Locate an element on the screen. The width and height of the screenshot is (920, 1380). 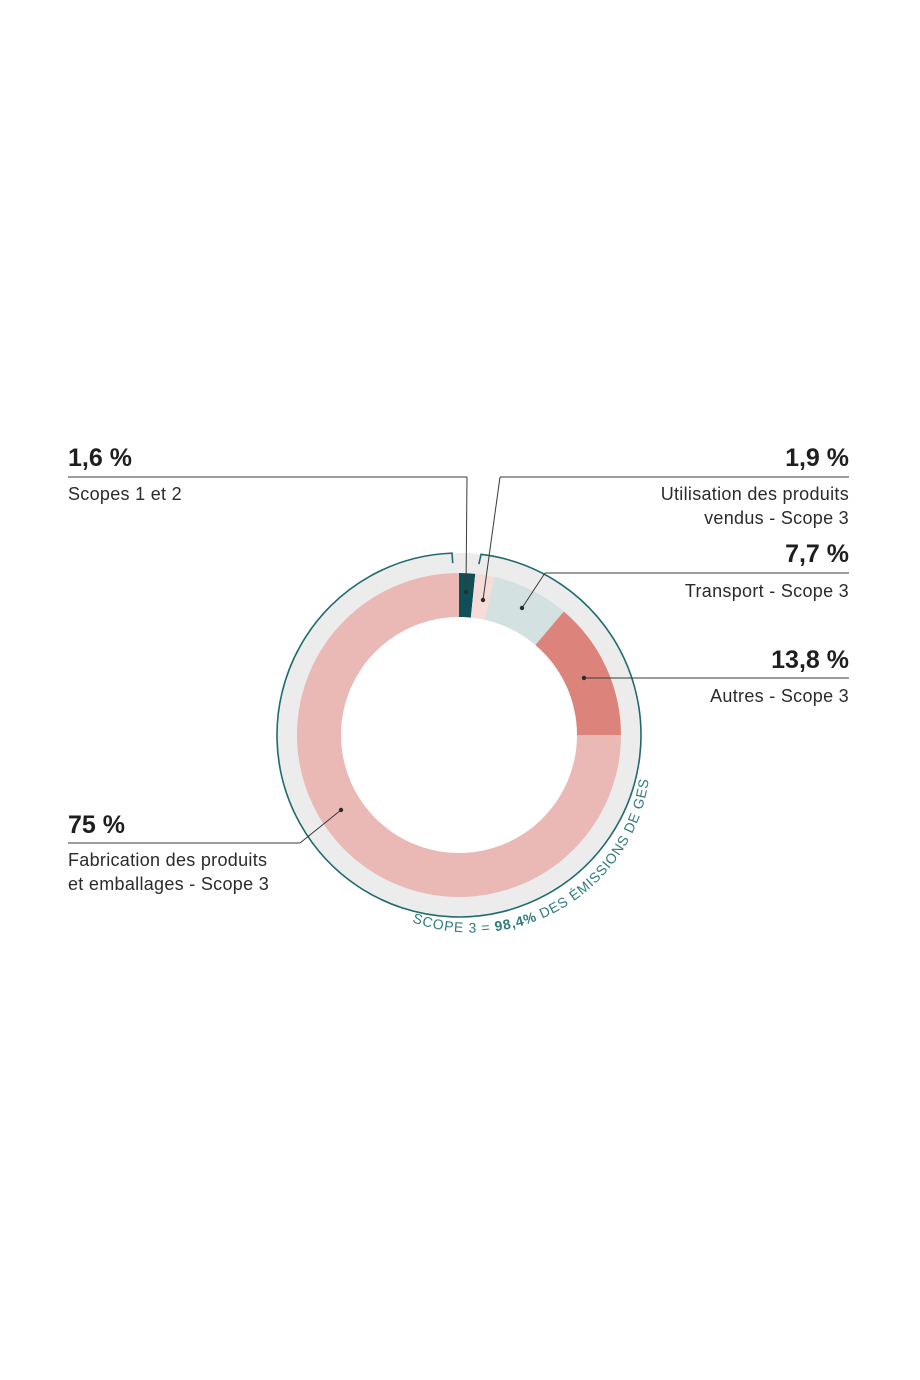
slice-2-label-line-0: Transport - Scope 3 is located at coordinates (767, 591).